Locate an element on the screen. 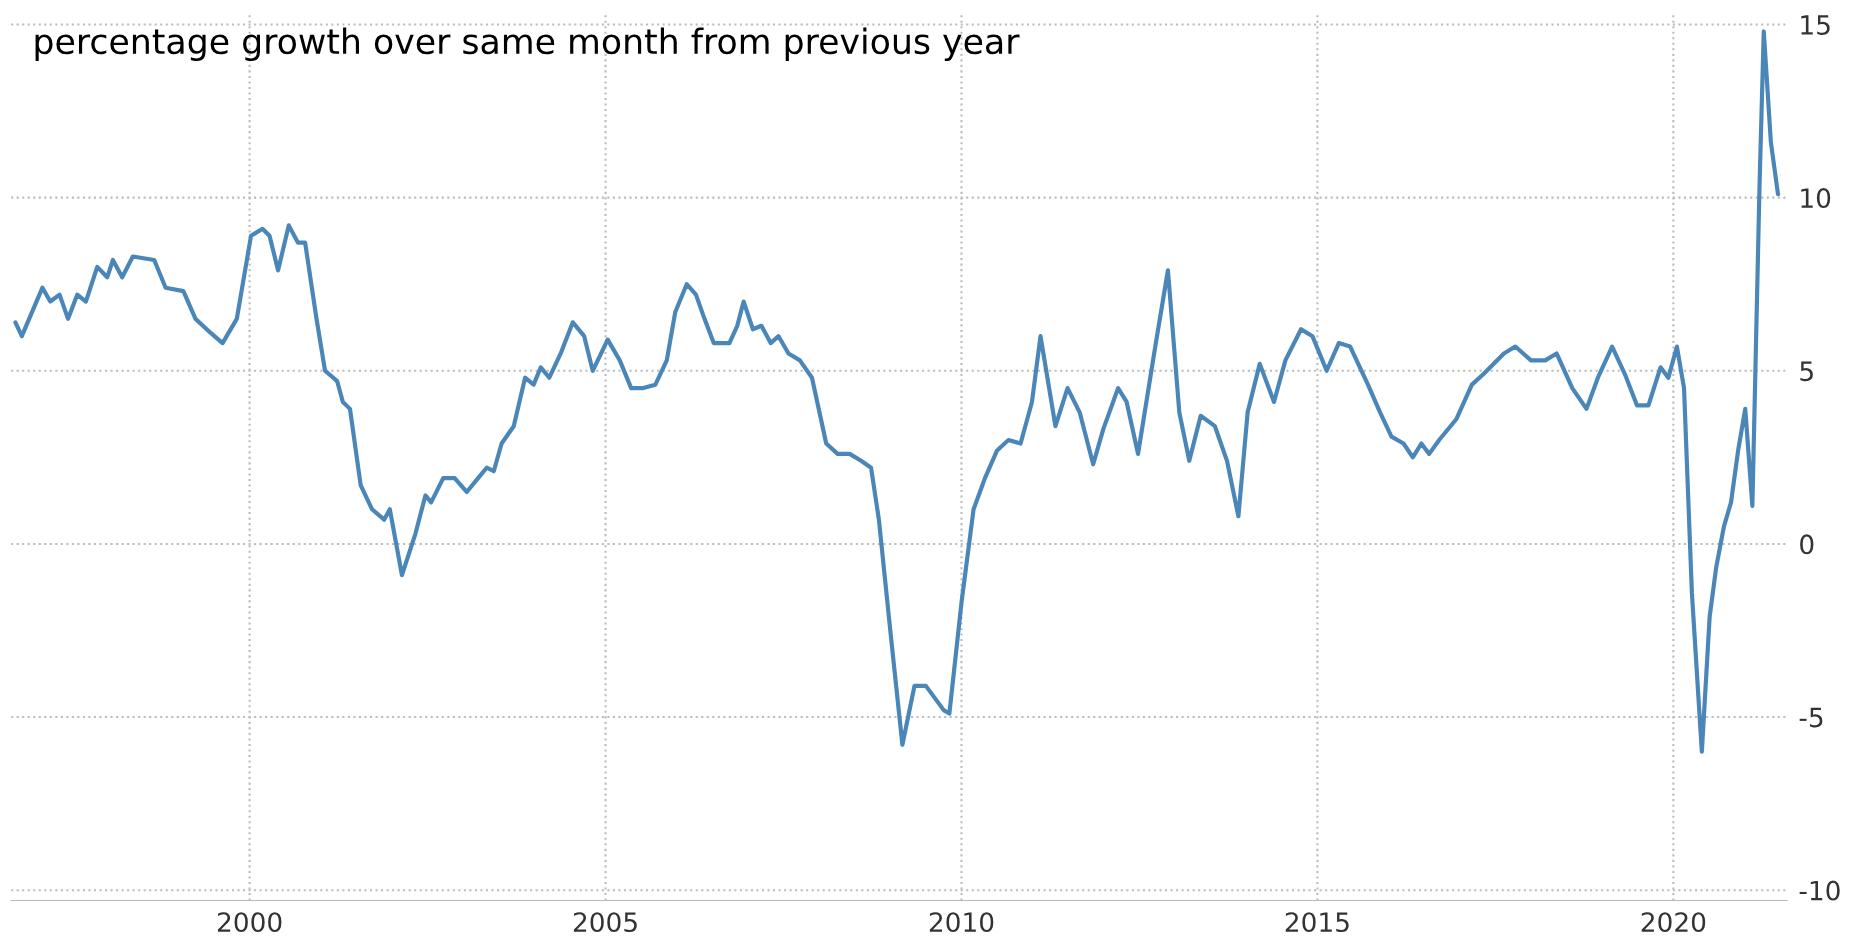 Image resolution: width=1854 pixels, height=943 pixels. x-tick-label: 2000 is located at coordinates (249, 922).